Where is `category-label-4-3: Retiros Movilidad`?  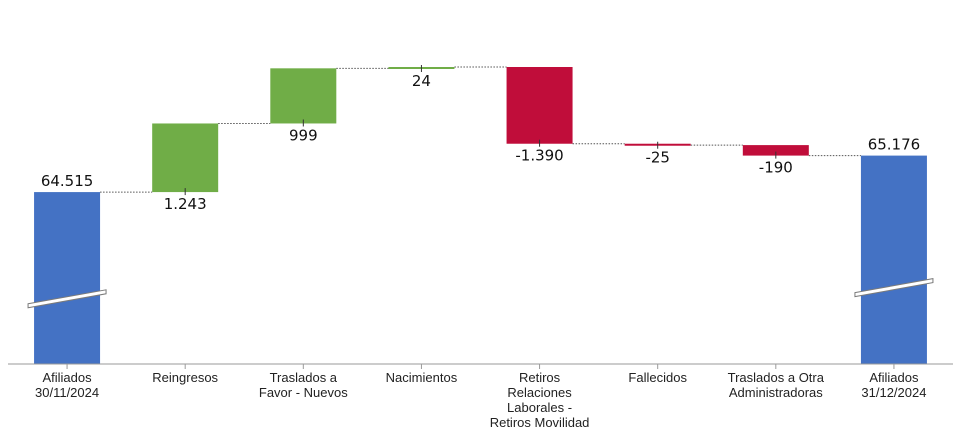 category-label-4-3: Retiros Movilidad is located at coordinates (540, 422).